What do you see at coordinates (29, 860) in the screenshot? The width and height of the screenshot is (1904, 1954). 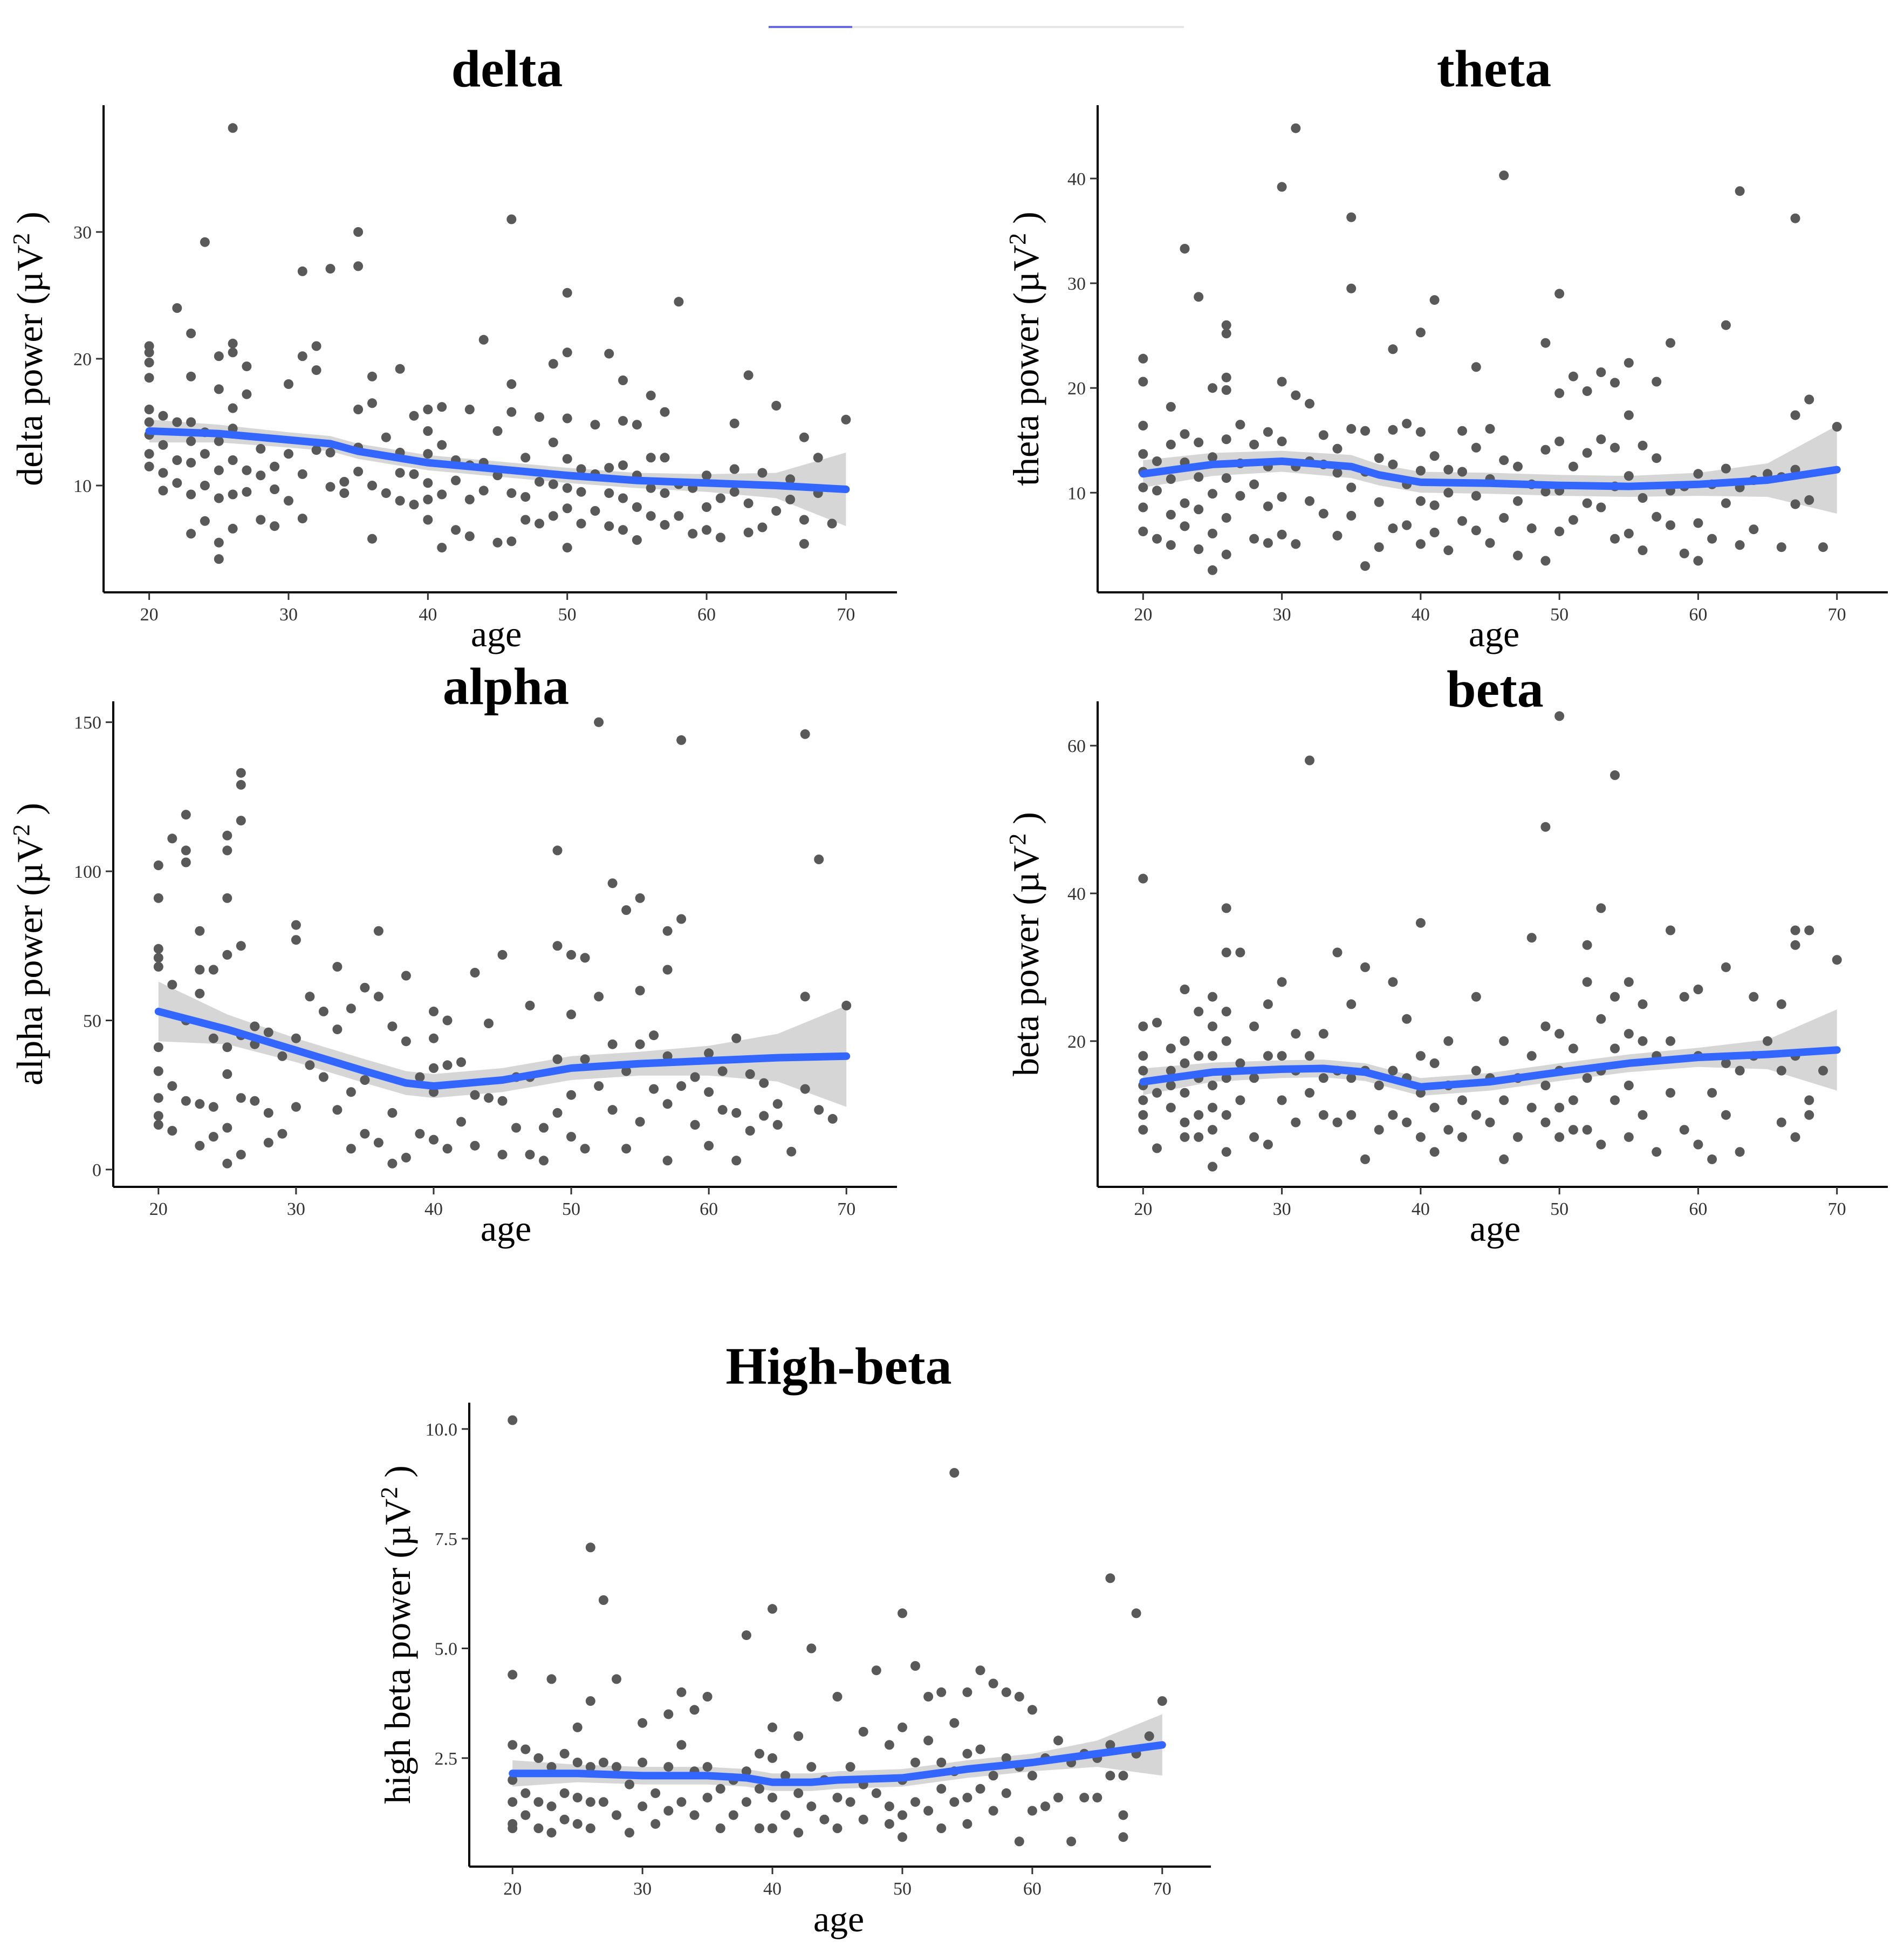 I see `y-label-unit: µV` at bounding box center [29, 860].